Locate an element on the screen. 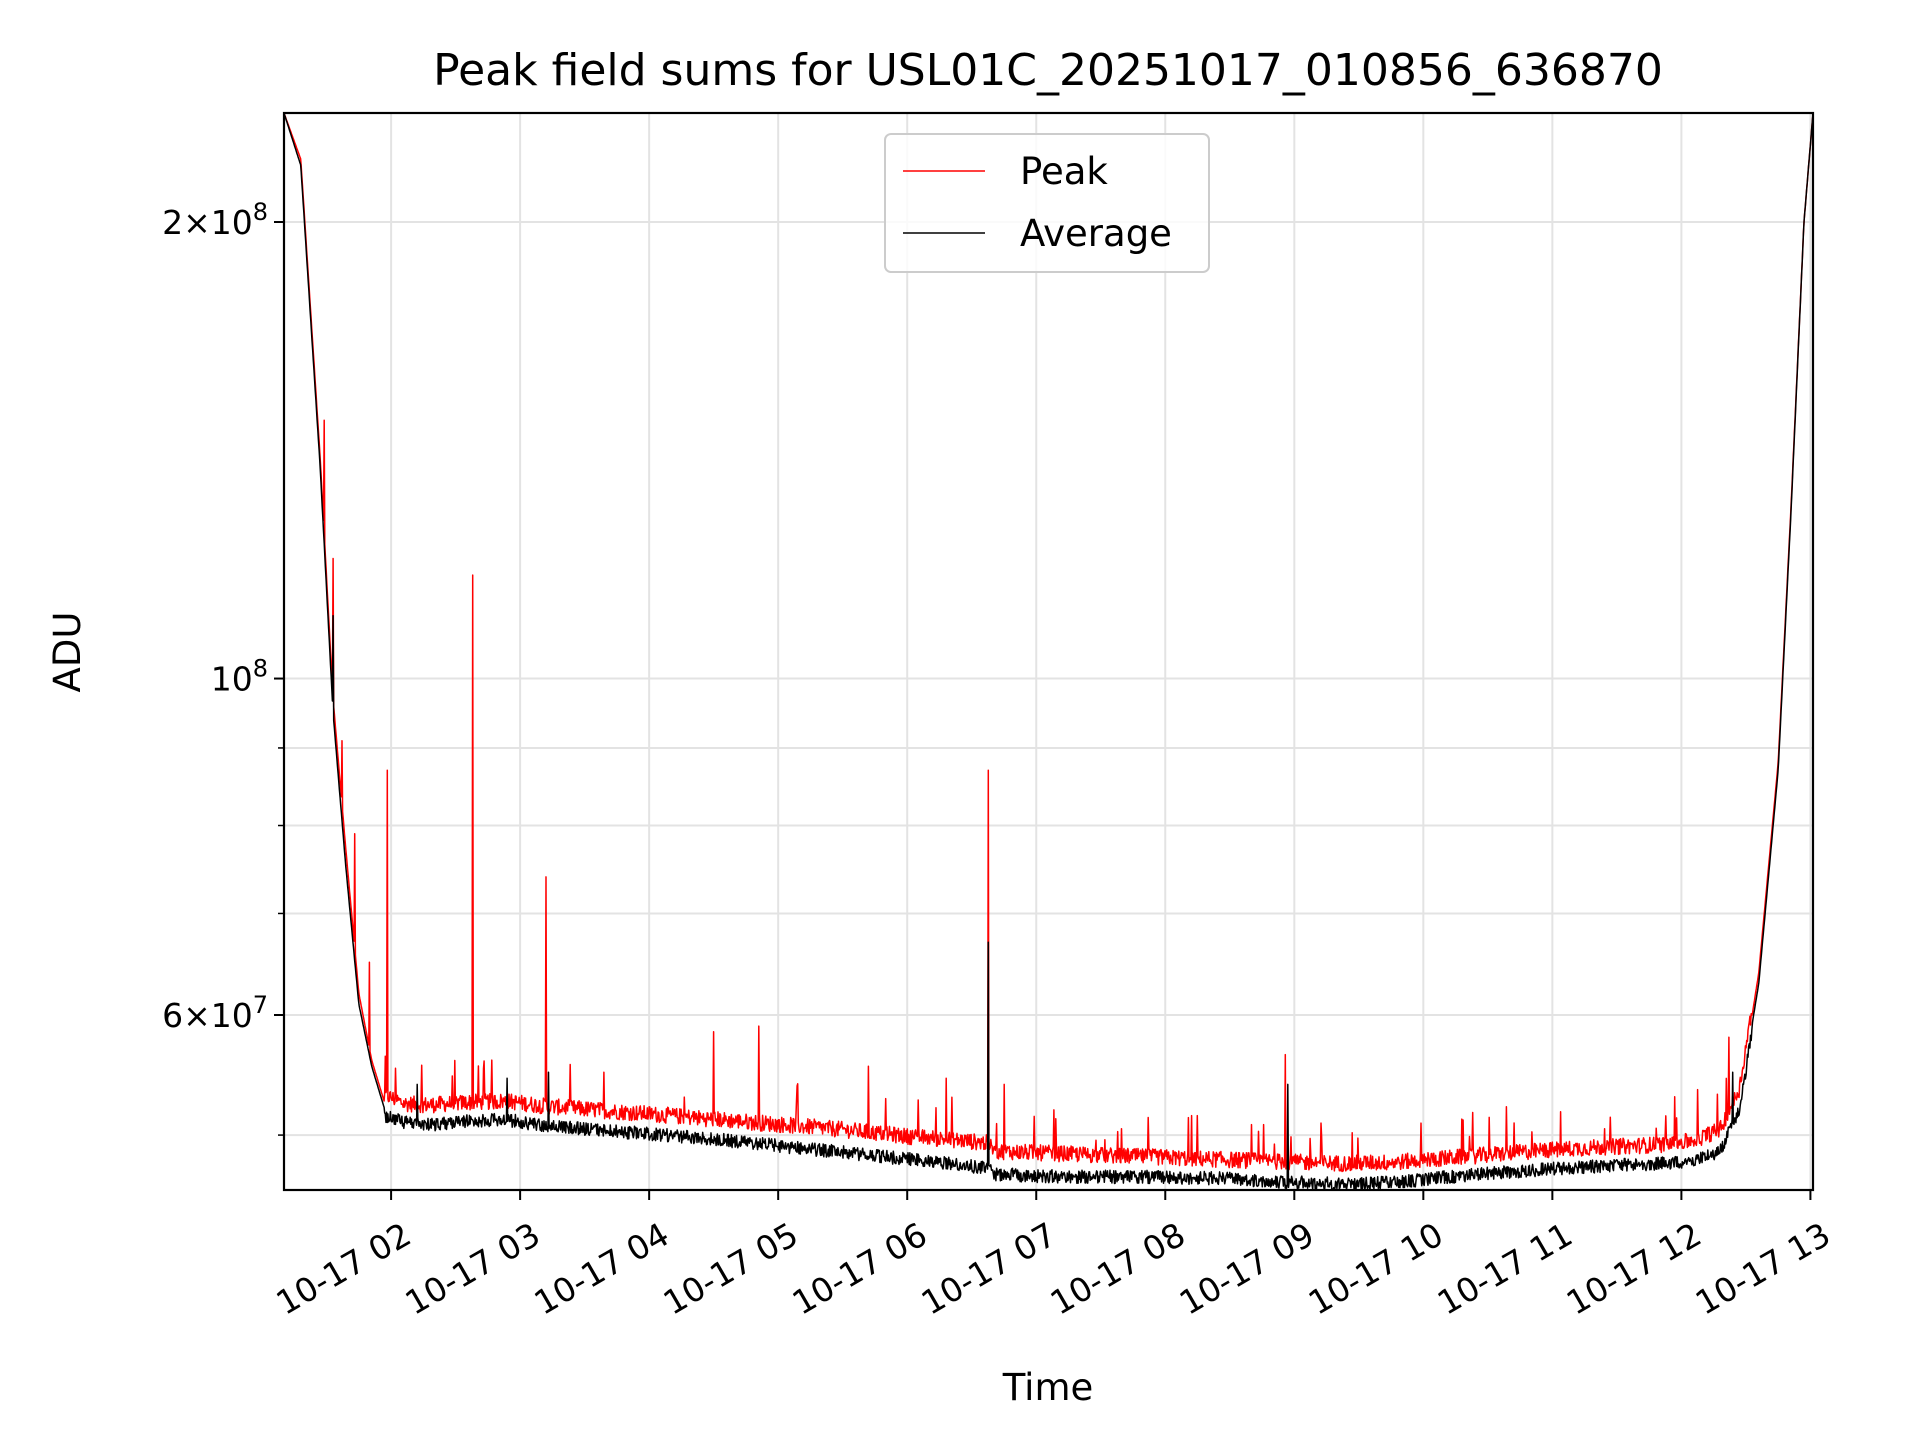 The width and height of the screenshot is (1920, 1440). legend-label-peak: Peak is located at coordinates (1064, 171).